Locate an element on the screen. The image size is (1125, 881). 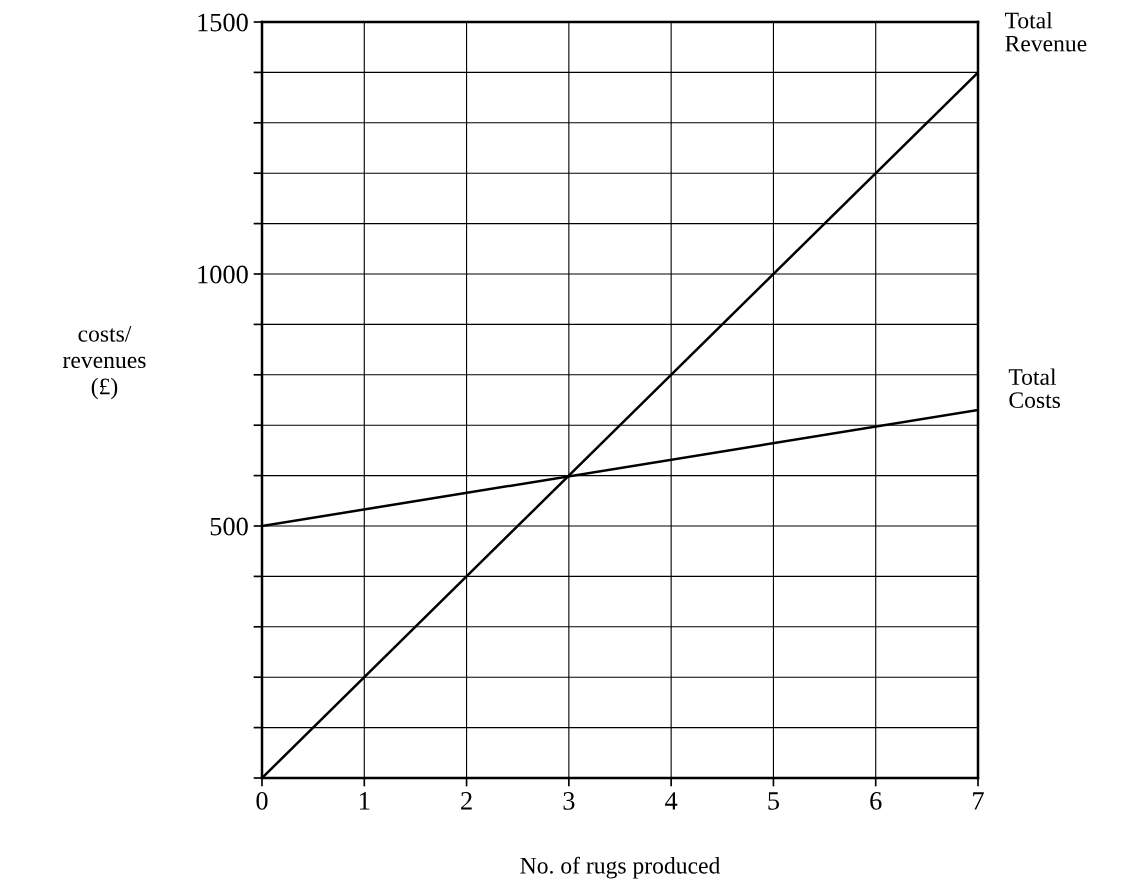
x-tick-label: 5 is located at coordinates (773, 801).